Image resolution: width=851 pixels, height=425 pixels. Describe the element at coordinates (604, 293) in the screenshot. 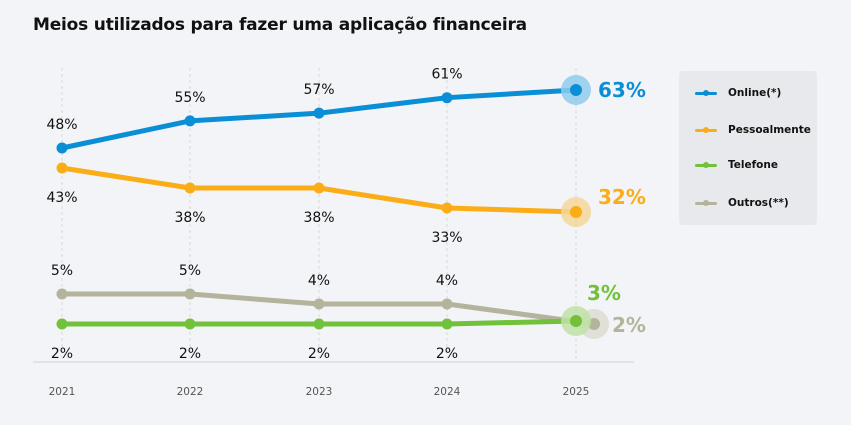

I see `end-value-label-telefone: 3%` at that location.